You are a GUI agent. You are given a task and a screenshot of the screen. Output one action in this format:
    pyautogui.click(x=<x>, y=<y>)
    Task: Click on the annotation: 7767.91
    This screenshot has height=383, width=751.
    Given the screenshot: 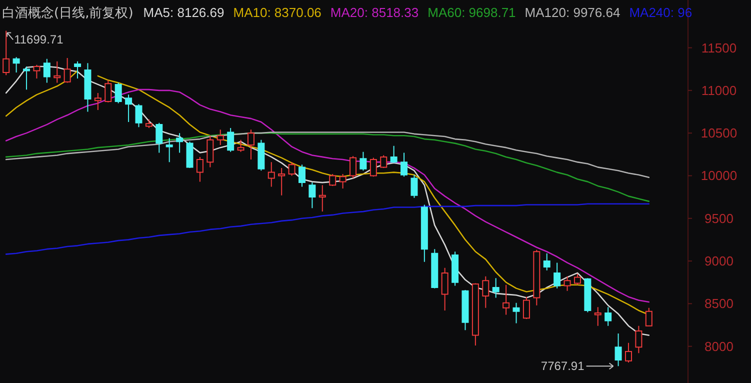 What is the action you would take?
    pyautogui.click(x=562, y=366)
    